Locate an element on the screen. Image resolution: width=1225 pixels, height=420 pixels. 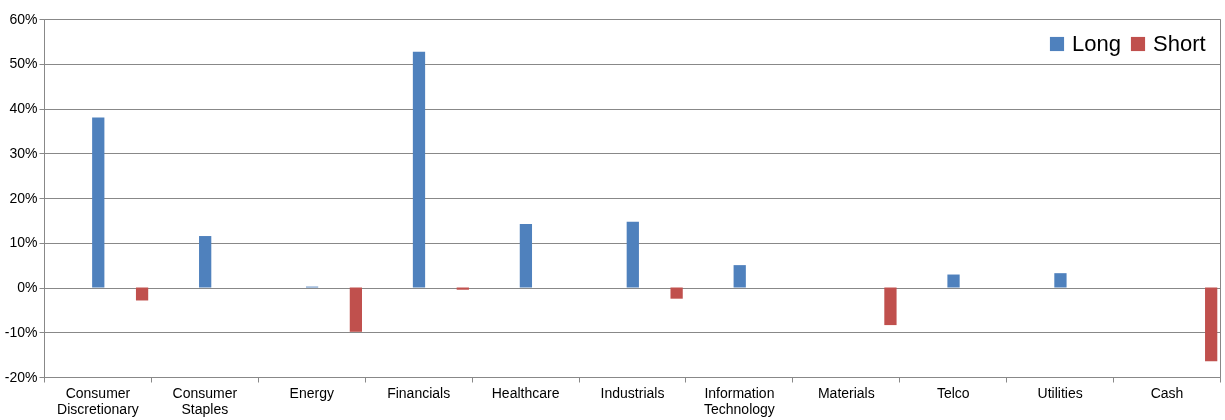
x-tick-label: Healthcare is located at coordinates (525, 392).